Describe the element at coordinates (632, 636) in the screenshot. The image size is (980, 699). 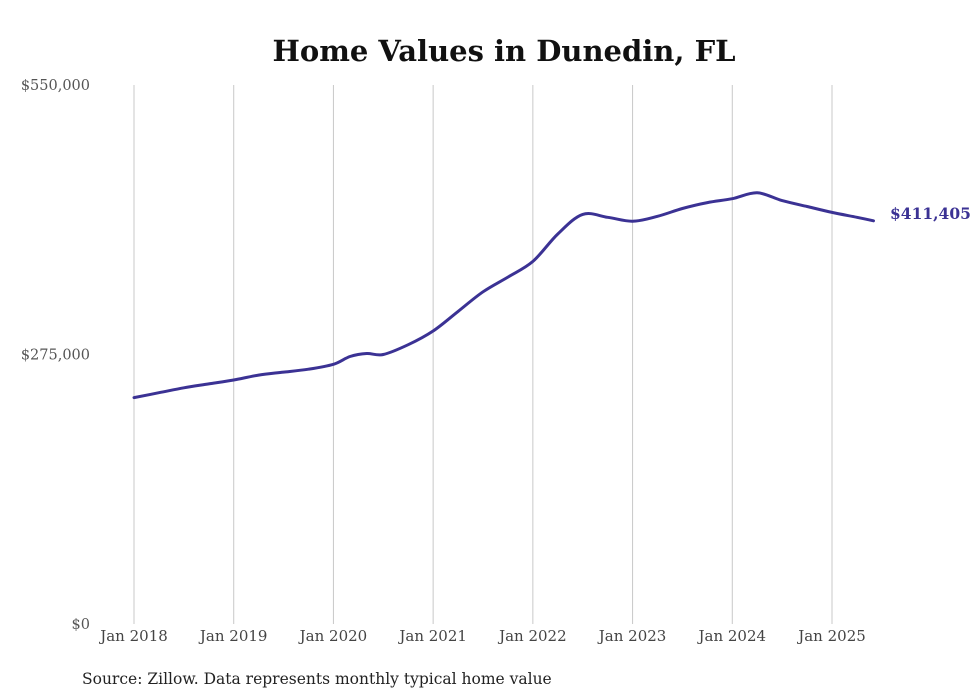
I see `x-tick-label: Jan 2023` at that location.